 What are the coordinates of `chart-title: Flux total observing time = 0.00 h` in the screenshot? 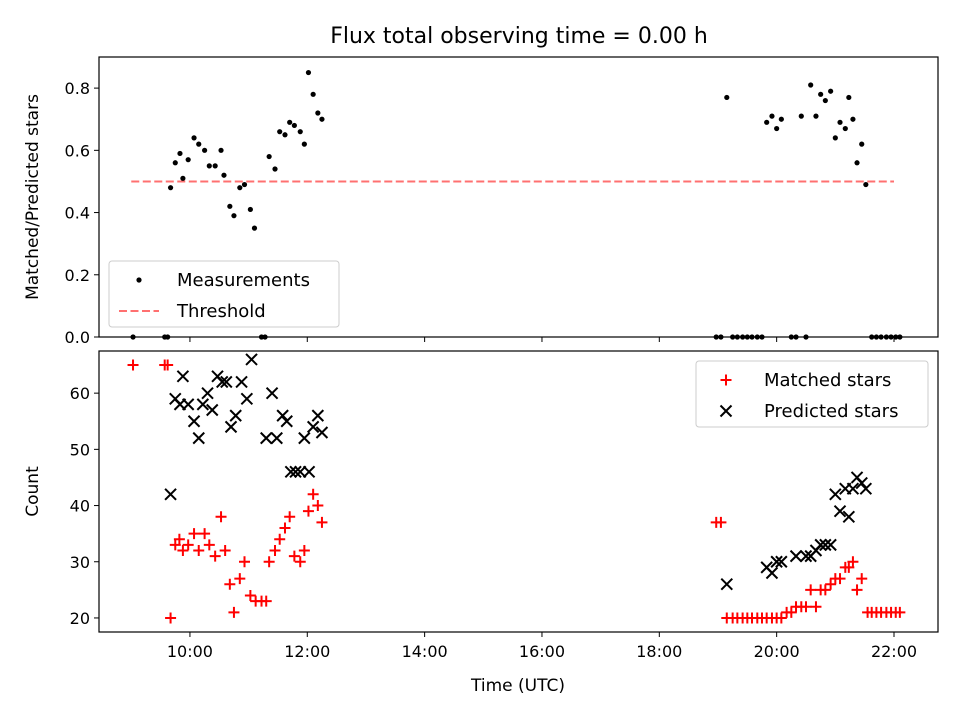 It's located at (519, 36).